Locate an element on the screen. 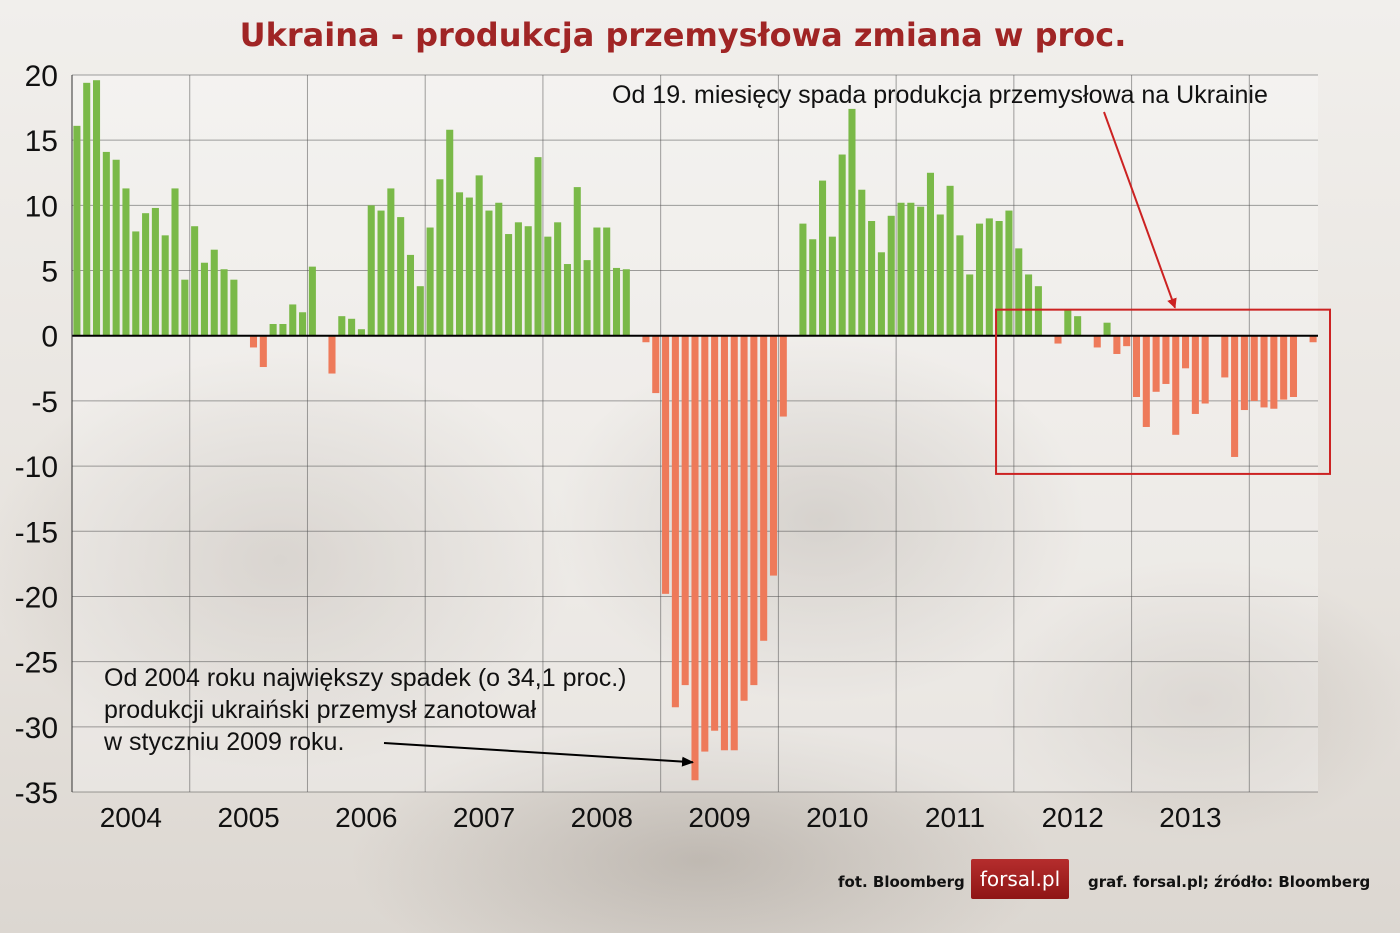 The height and width of the screenshot is (933, 1400). annotation-bottom-arrow is located at coordinates (538, 754).